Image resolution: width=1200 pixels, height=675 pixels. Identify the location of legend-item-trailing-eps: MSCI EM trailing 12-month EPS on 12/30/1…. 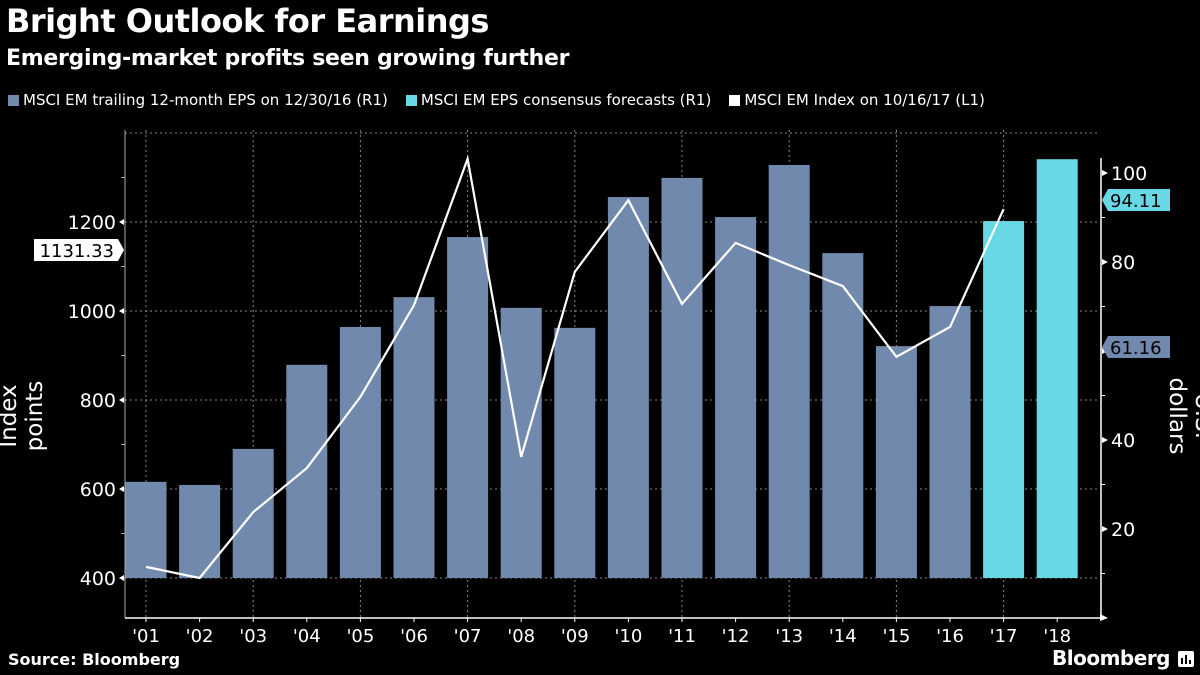
(198, 100).